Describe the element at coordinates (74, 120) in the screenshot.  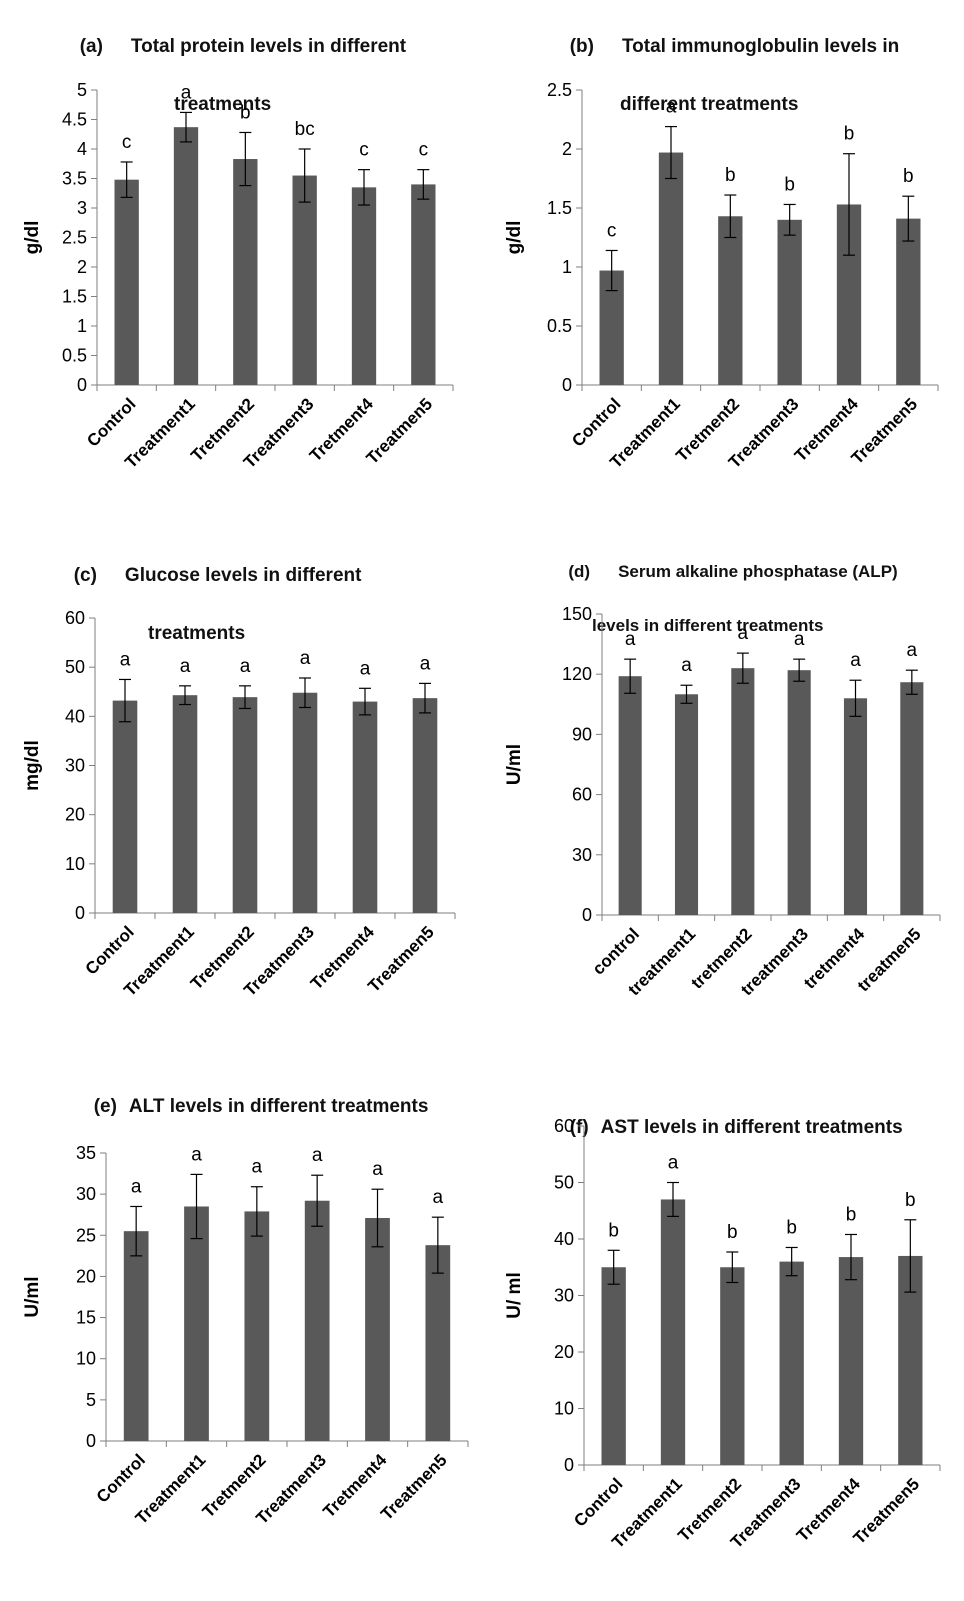
I see `y-tick-label: 4.5` at that location.